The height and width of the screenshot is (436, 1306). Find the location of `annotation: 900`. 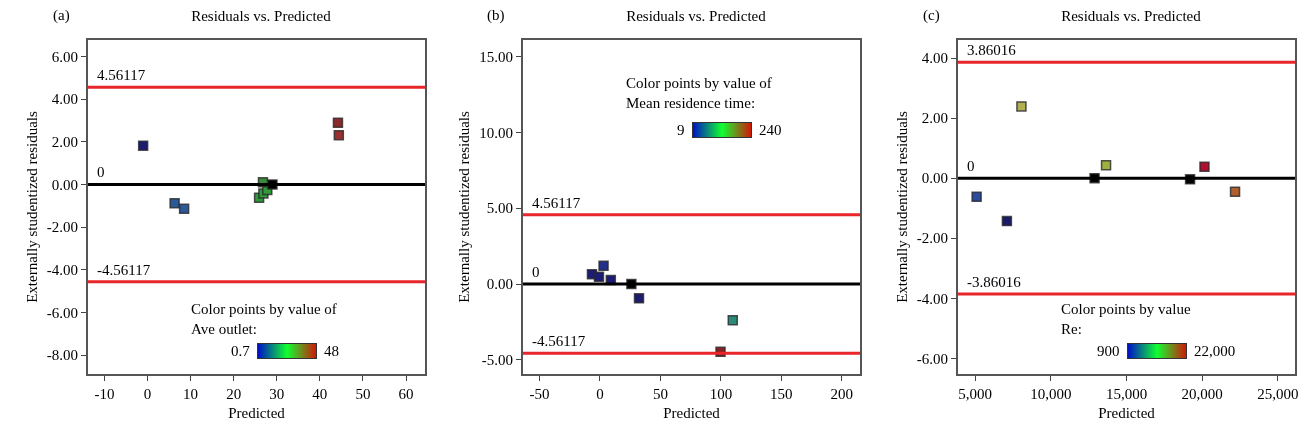

annotation: 900 is located at coordinates (1108, 351).